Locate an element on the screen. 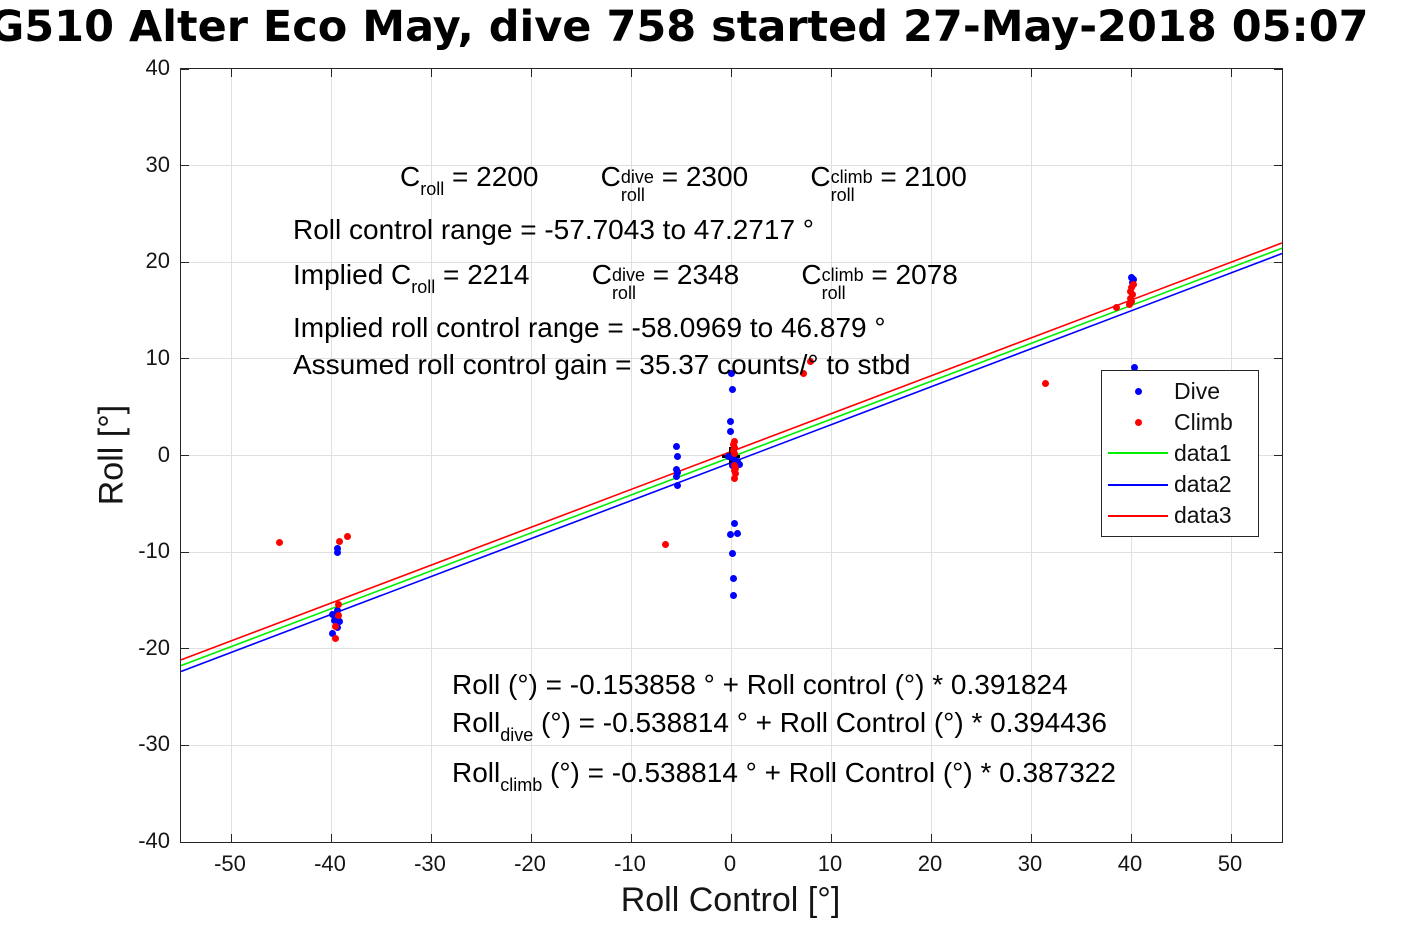  annotation-text: Roll is located at coordinates (476, 772).